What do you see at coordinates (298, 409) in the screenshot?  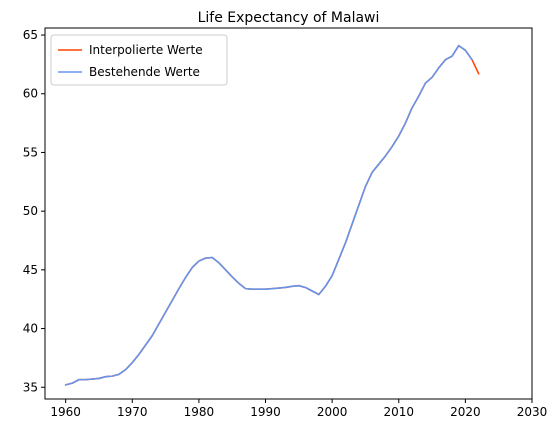 I see `x-axis: 1960 1970 1980 1990 2000 2010 2020 2030` at bounding box center [298, 409].